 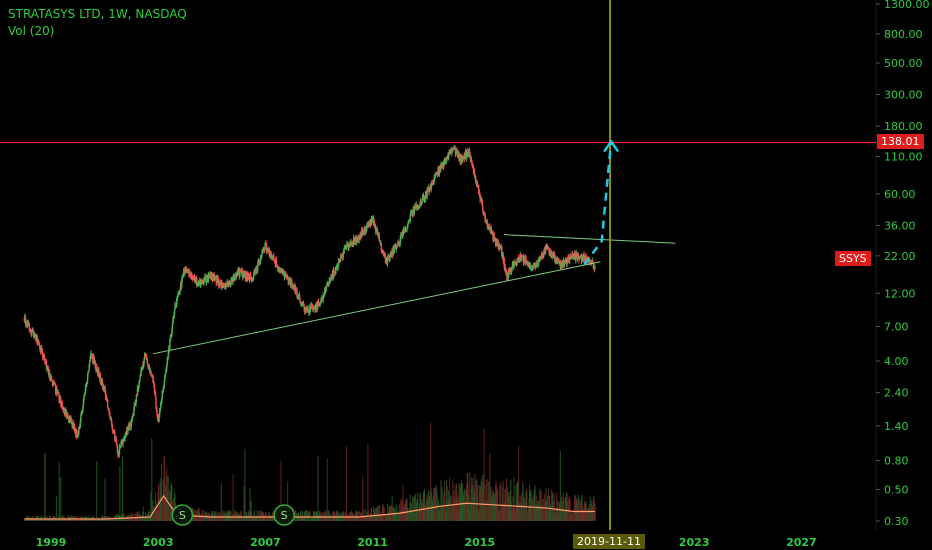 What do you see at coordinates (896, 361) in the screenshot?
I see `y-tick-label: 4.00` at bounding box center [896, 361].